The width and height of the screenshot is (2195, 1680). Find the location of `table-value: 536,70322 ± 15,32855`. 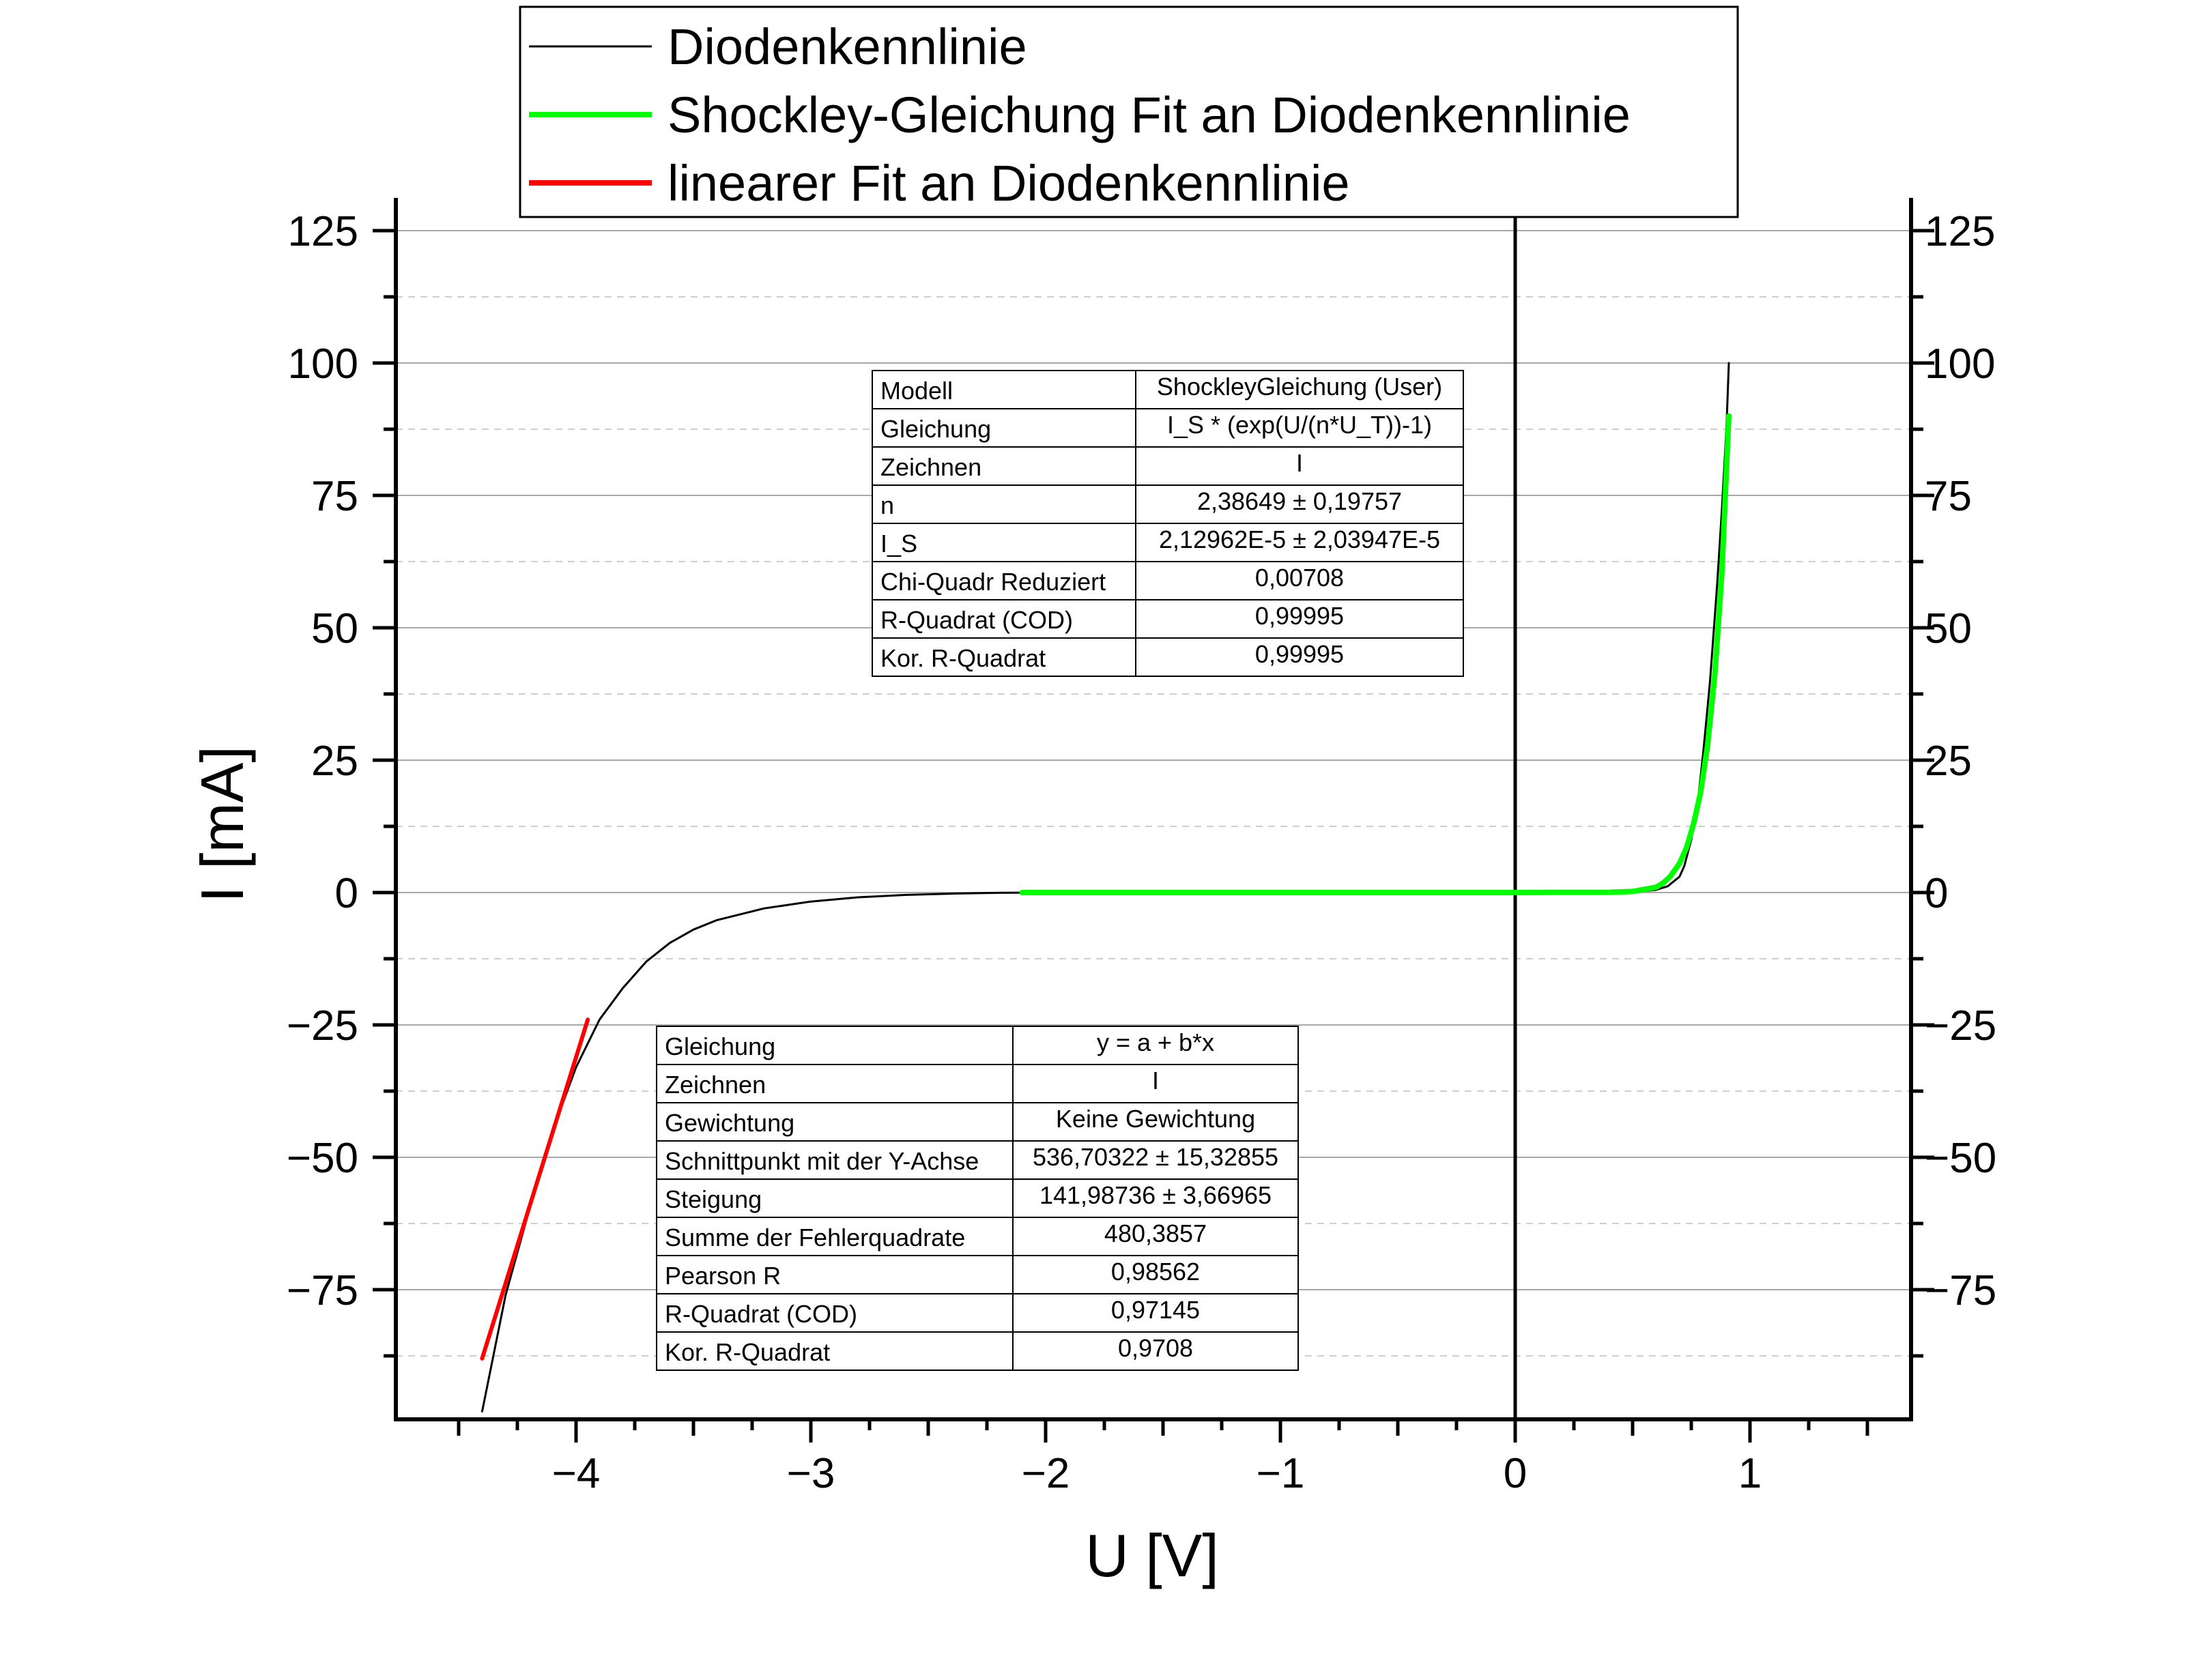

table-value: 536,70322 ± 15,32855 is located at coordinates (1155, 1157).